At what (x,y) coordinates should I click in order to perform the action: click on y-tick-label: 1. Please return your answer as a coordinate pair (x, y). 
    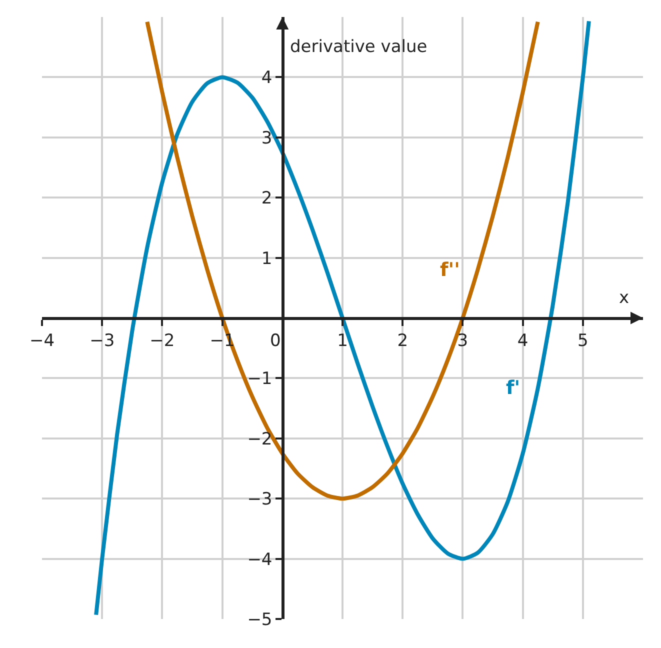
    Looking at the image, I should click on (266, 258).